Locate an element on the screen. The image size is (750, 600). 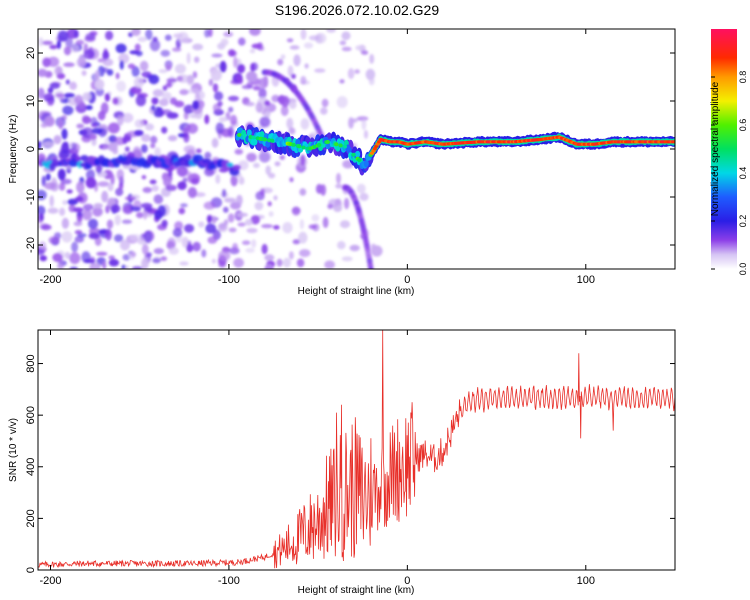
snr-y-tick-label: 400 is located at coordinates (31, 467).